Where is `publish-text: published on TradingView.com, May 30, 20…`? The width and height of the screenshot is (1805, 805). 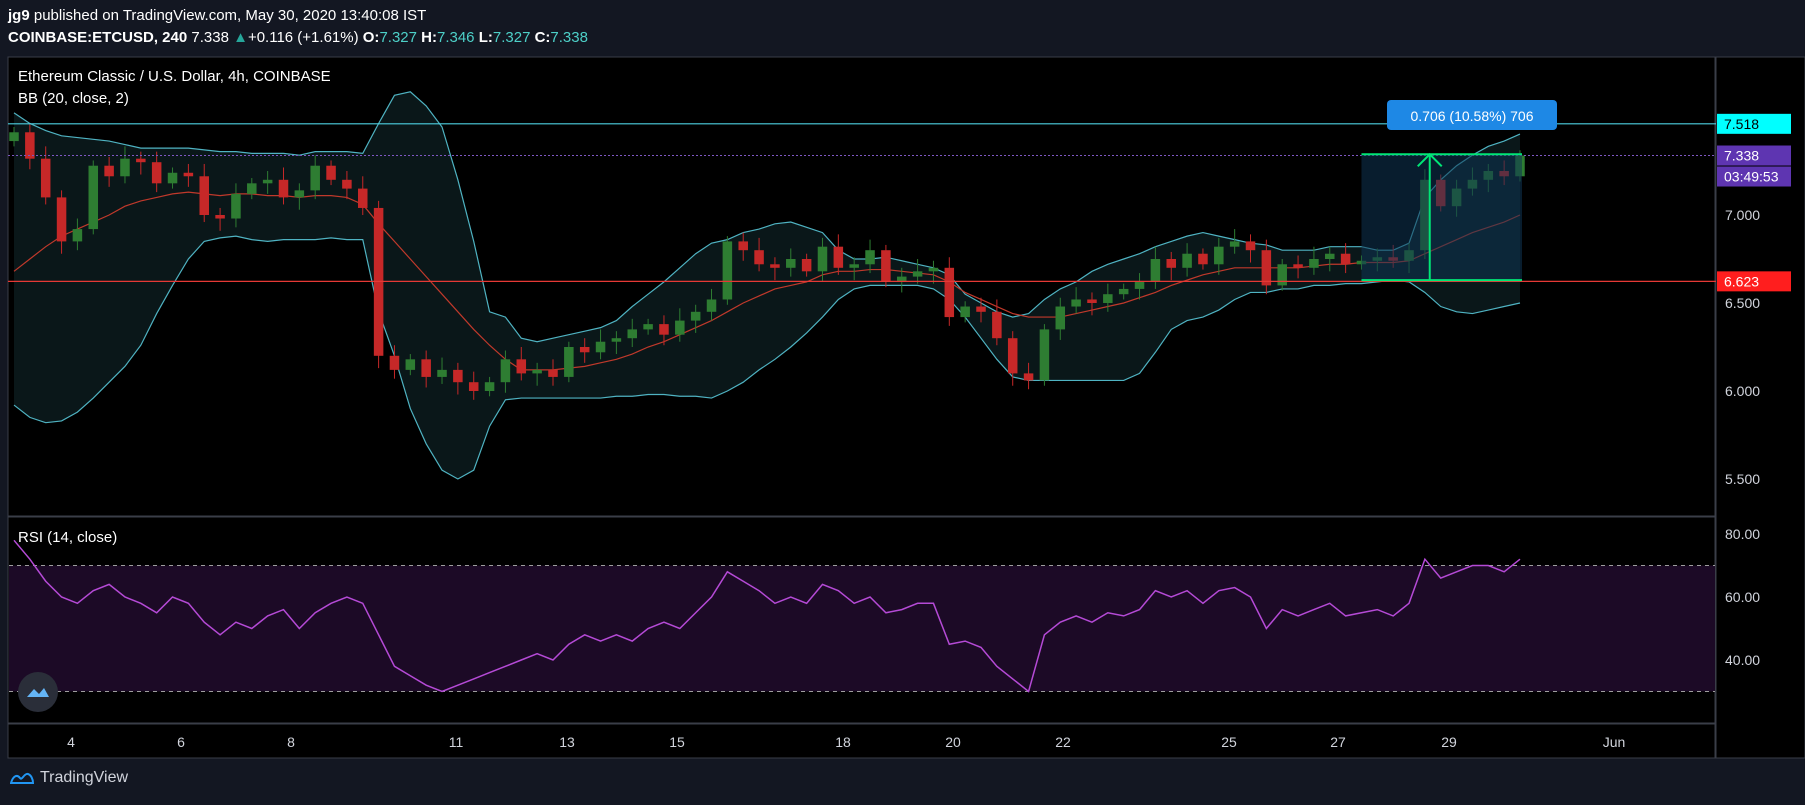 publish-text: published on TradingView.com, May 30, 20… is located at coordinates (230, 15).